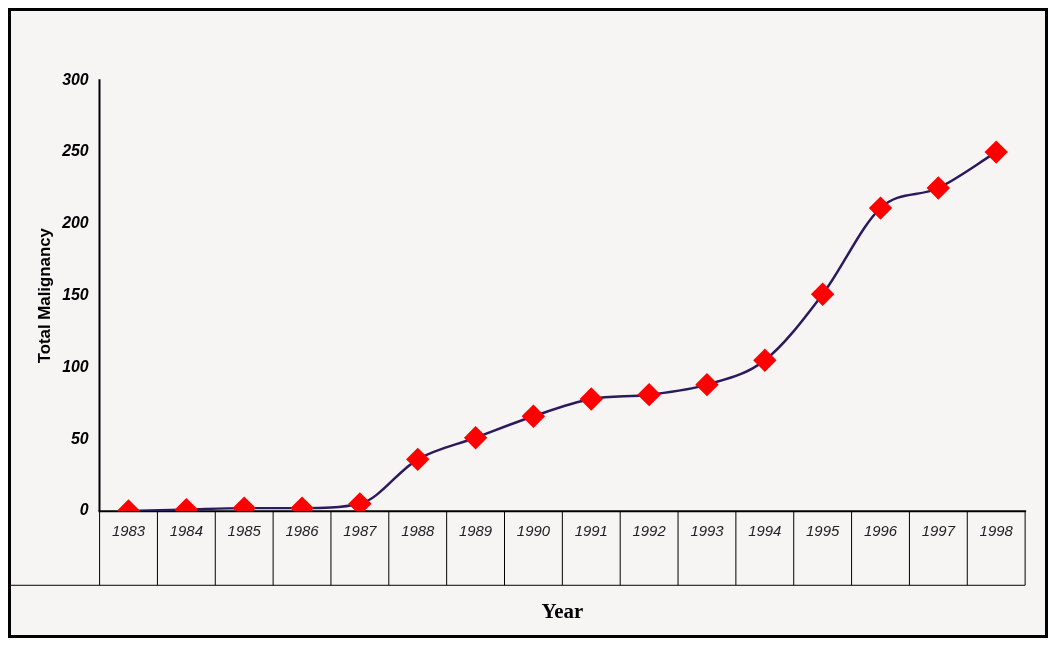 This screenshot has height=650, width=1064. Describe the element at coordinates (707, 530) in the screenshot. I see `x-tick-label: 1993` at that location.